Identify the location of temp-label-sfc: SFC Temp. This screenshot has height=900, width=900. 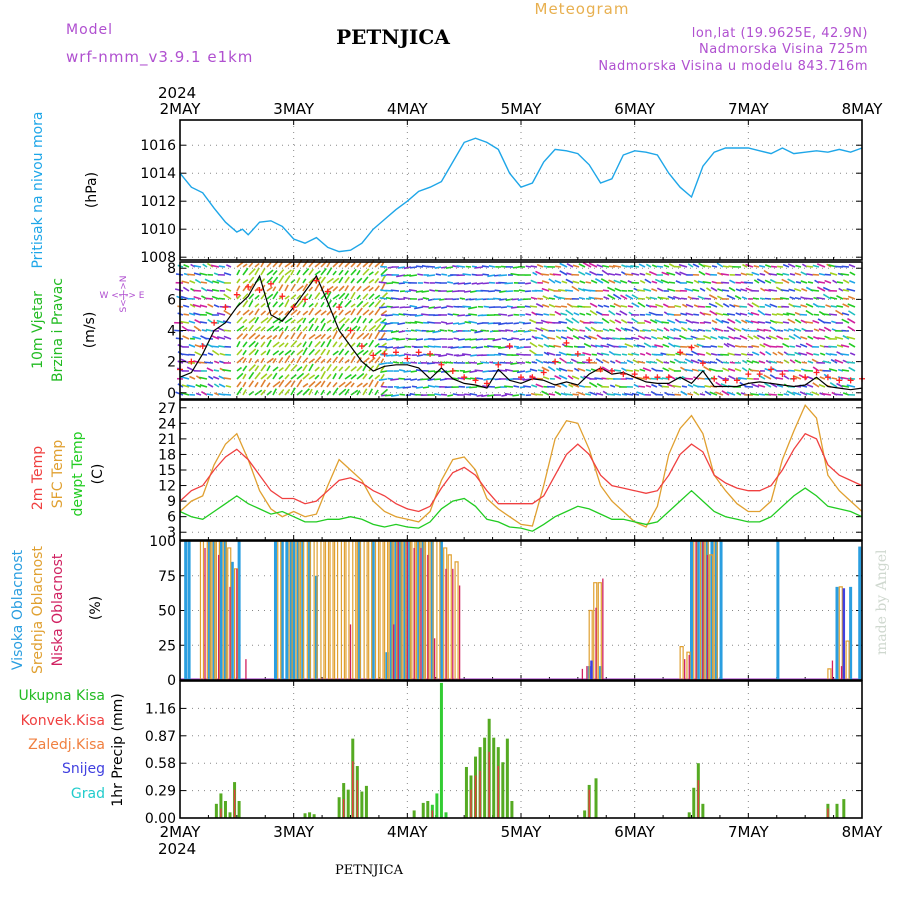
(58, 474).